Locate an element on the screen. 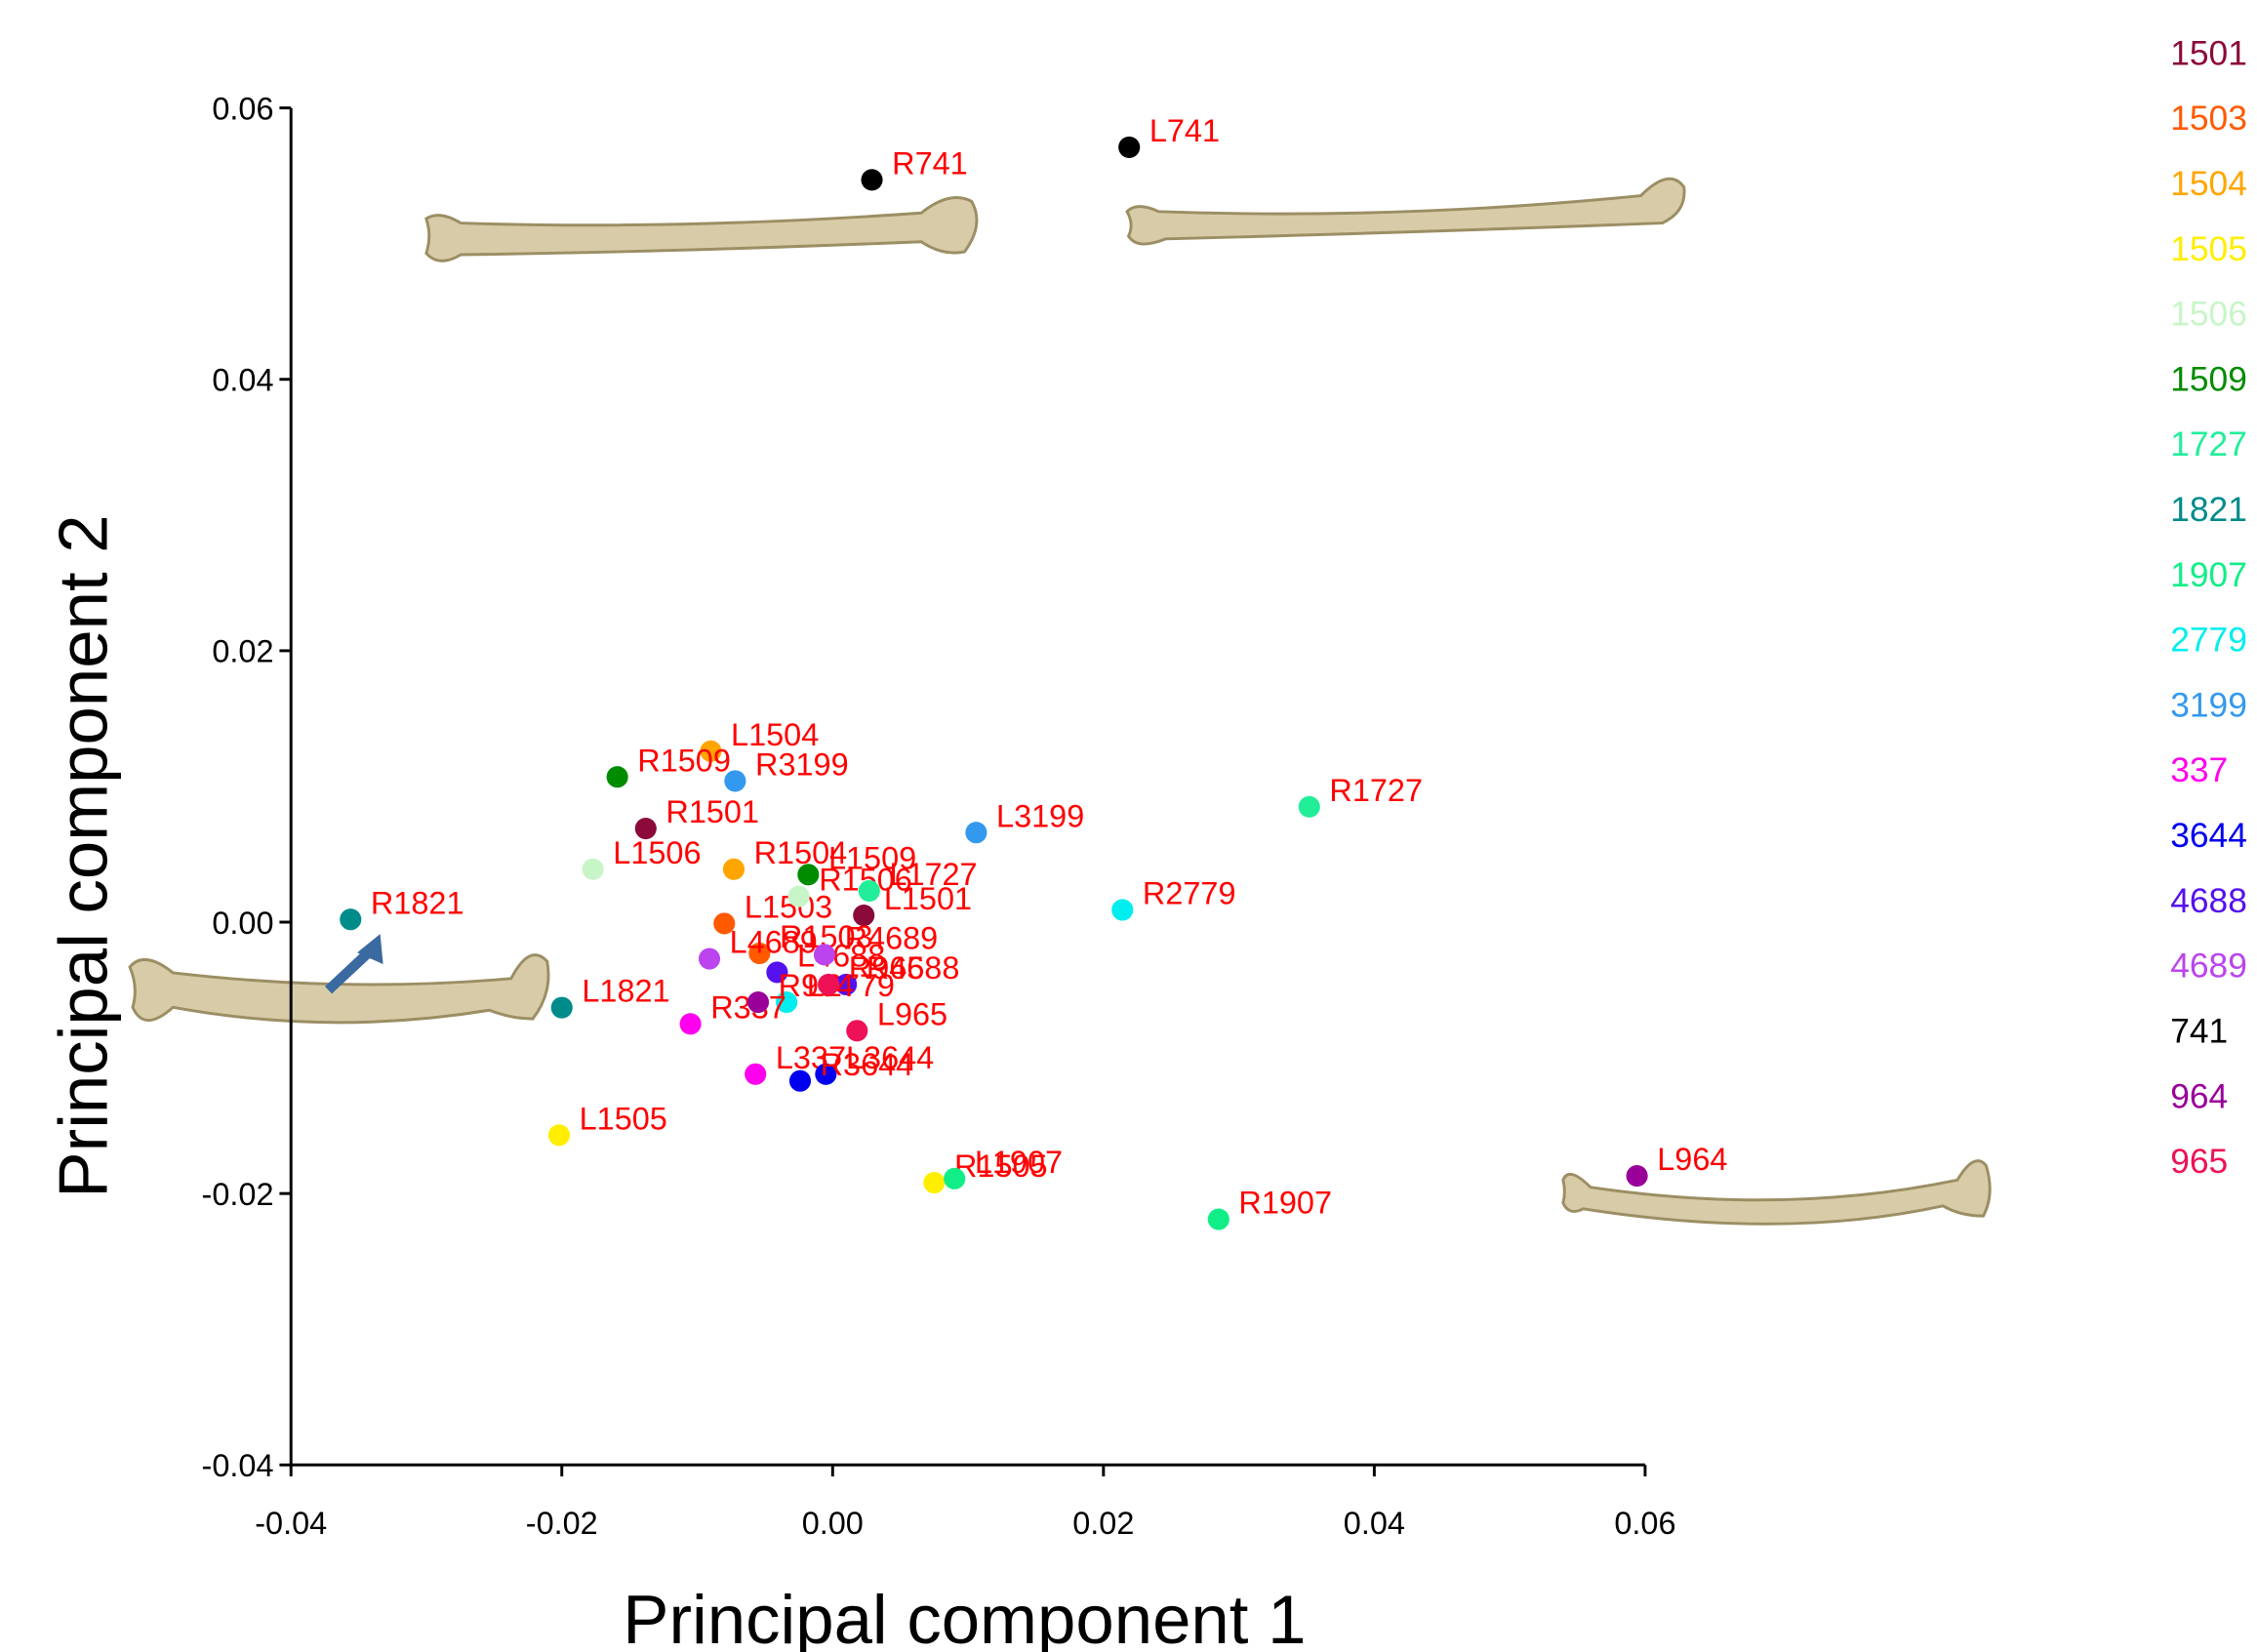 The height and width of the screenshot is (1652, 2257). legend-label: 1501 is located at coordinates (2208, 53).